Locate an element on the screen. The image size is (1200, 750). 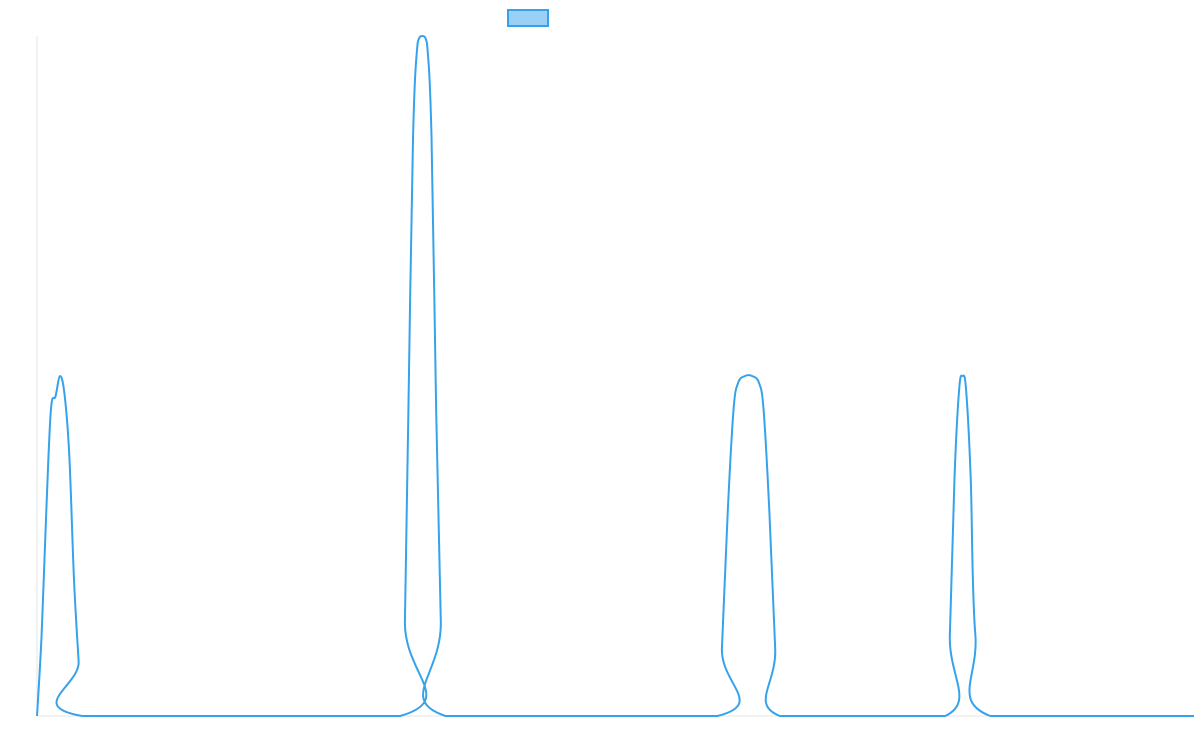
legend-swatch is located at coordinates (528, 18).